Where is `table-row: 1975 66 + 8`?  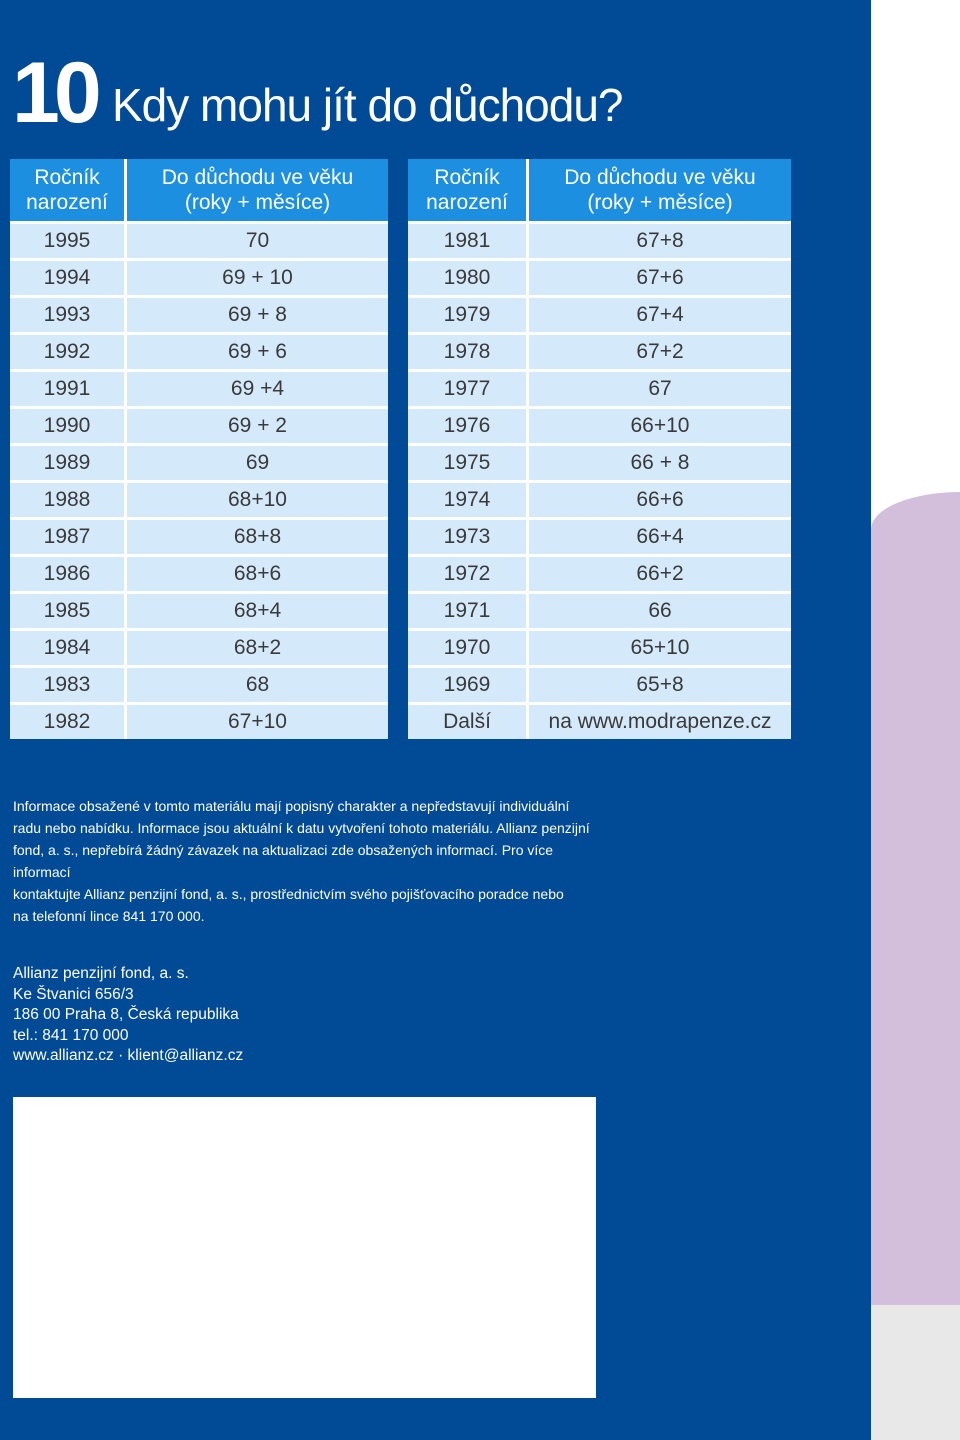
table-row: 1975 66 + 8 is located at coordinates (599, 461).